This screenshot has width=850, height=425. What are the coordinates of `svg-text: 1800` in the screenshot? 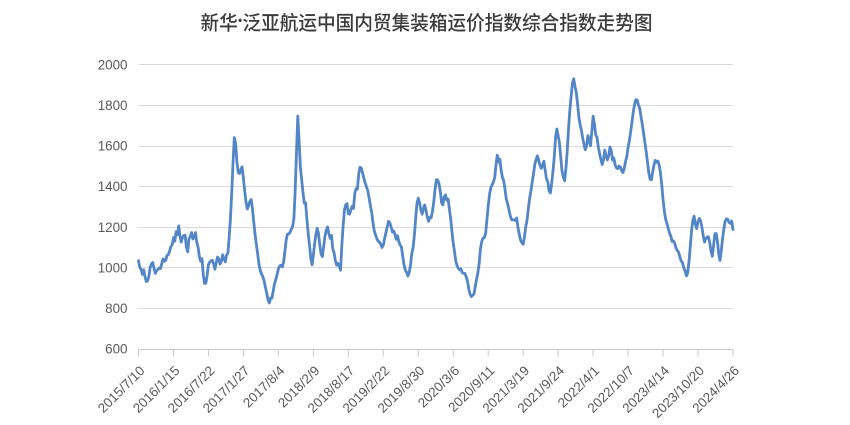 It's located at (113, 105).